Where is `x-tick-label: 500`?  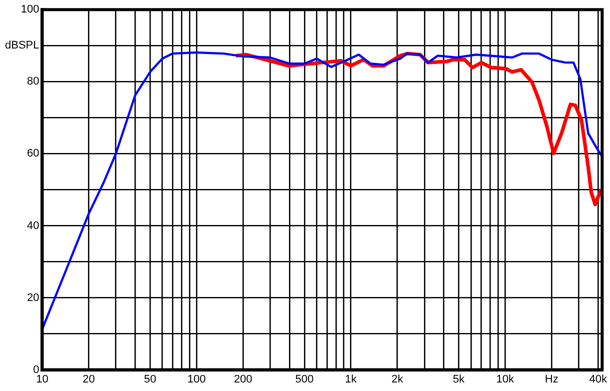
x-tick-label: 500 is located at coordinates (304, 379).